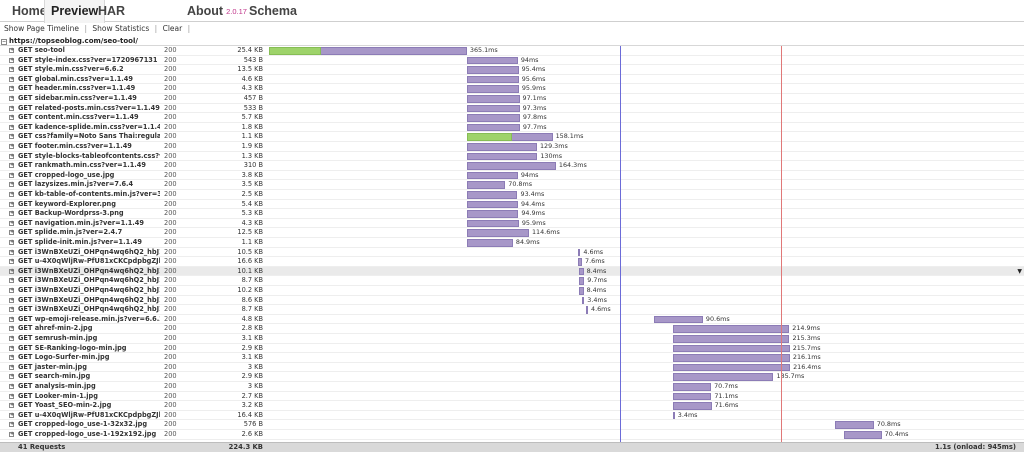 This screenshot has height=452, width=1024. What do you see at coordinates (172, 28) in the screenshot?
I see `clear-link: Clear` at bounding box center [172, 28].